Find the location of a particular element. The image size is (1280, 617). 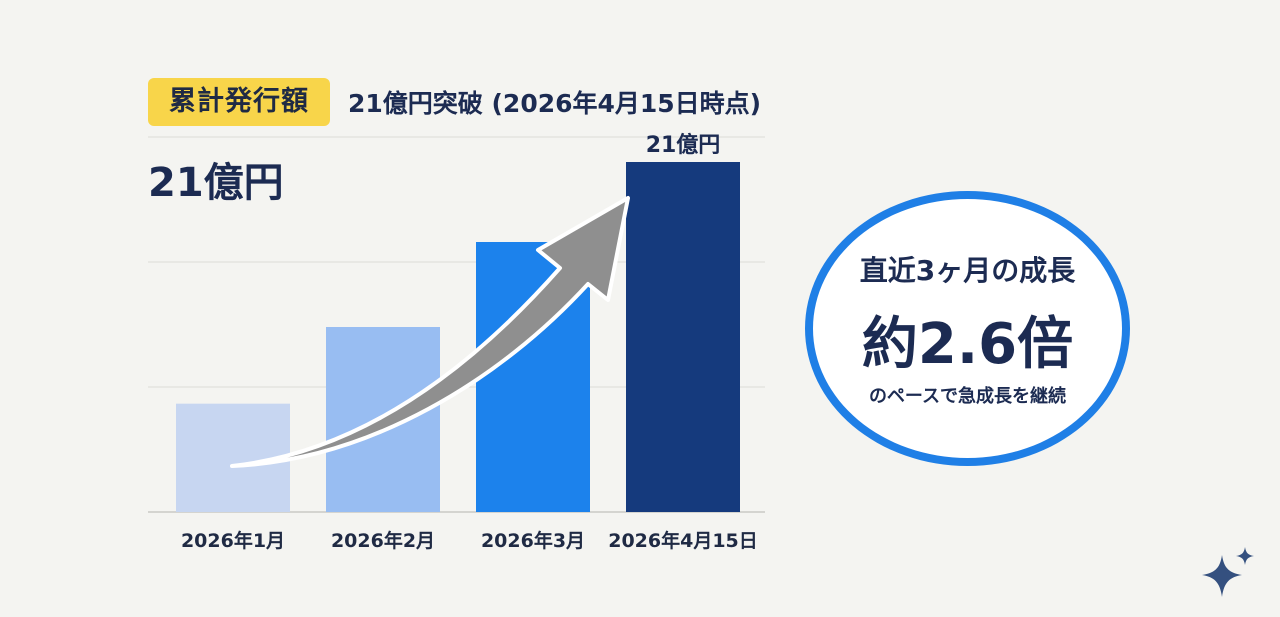

x-tick-label-3: 2026年4月15日 is located at coordinates (683, 540).